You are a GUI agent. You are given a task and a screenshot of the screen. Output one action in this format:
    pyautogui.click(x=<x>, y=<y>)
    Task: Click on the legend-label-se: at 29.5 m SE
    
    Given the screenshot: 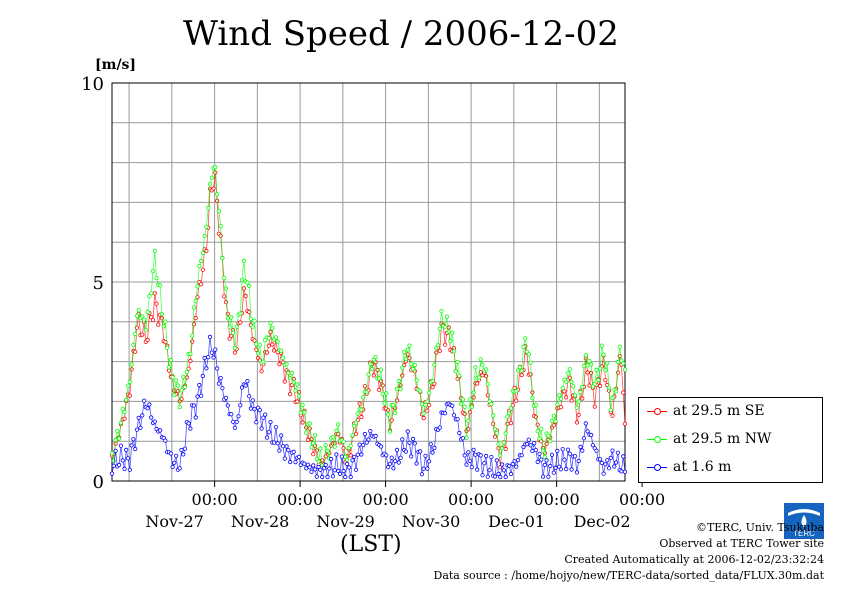 What is the action you would take?
    pyautogui.click(x=719, y=411)
    